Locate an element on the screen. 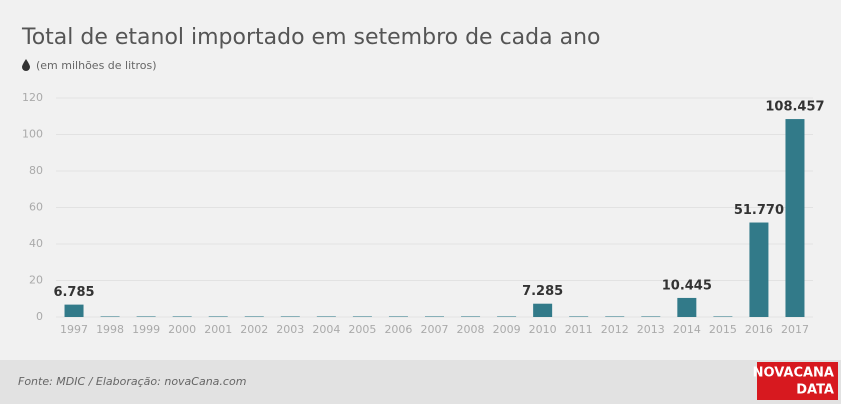 This screenshot has width=841, height=404. x-tick-label: 2008 is located at coordinates (471, 329).